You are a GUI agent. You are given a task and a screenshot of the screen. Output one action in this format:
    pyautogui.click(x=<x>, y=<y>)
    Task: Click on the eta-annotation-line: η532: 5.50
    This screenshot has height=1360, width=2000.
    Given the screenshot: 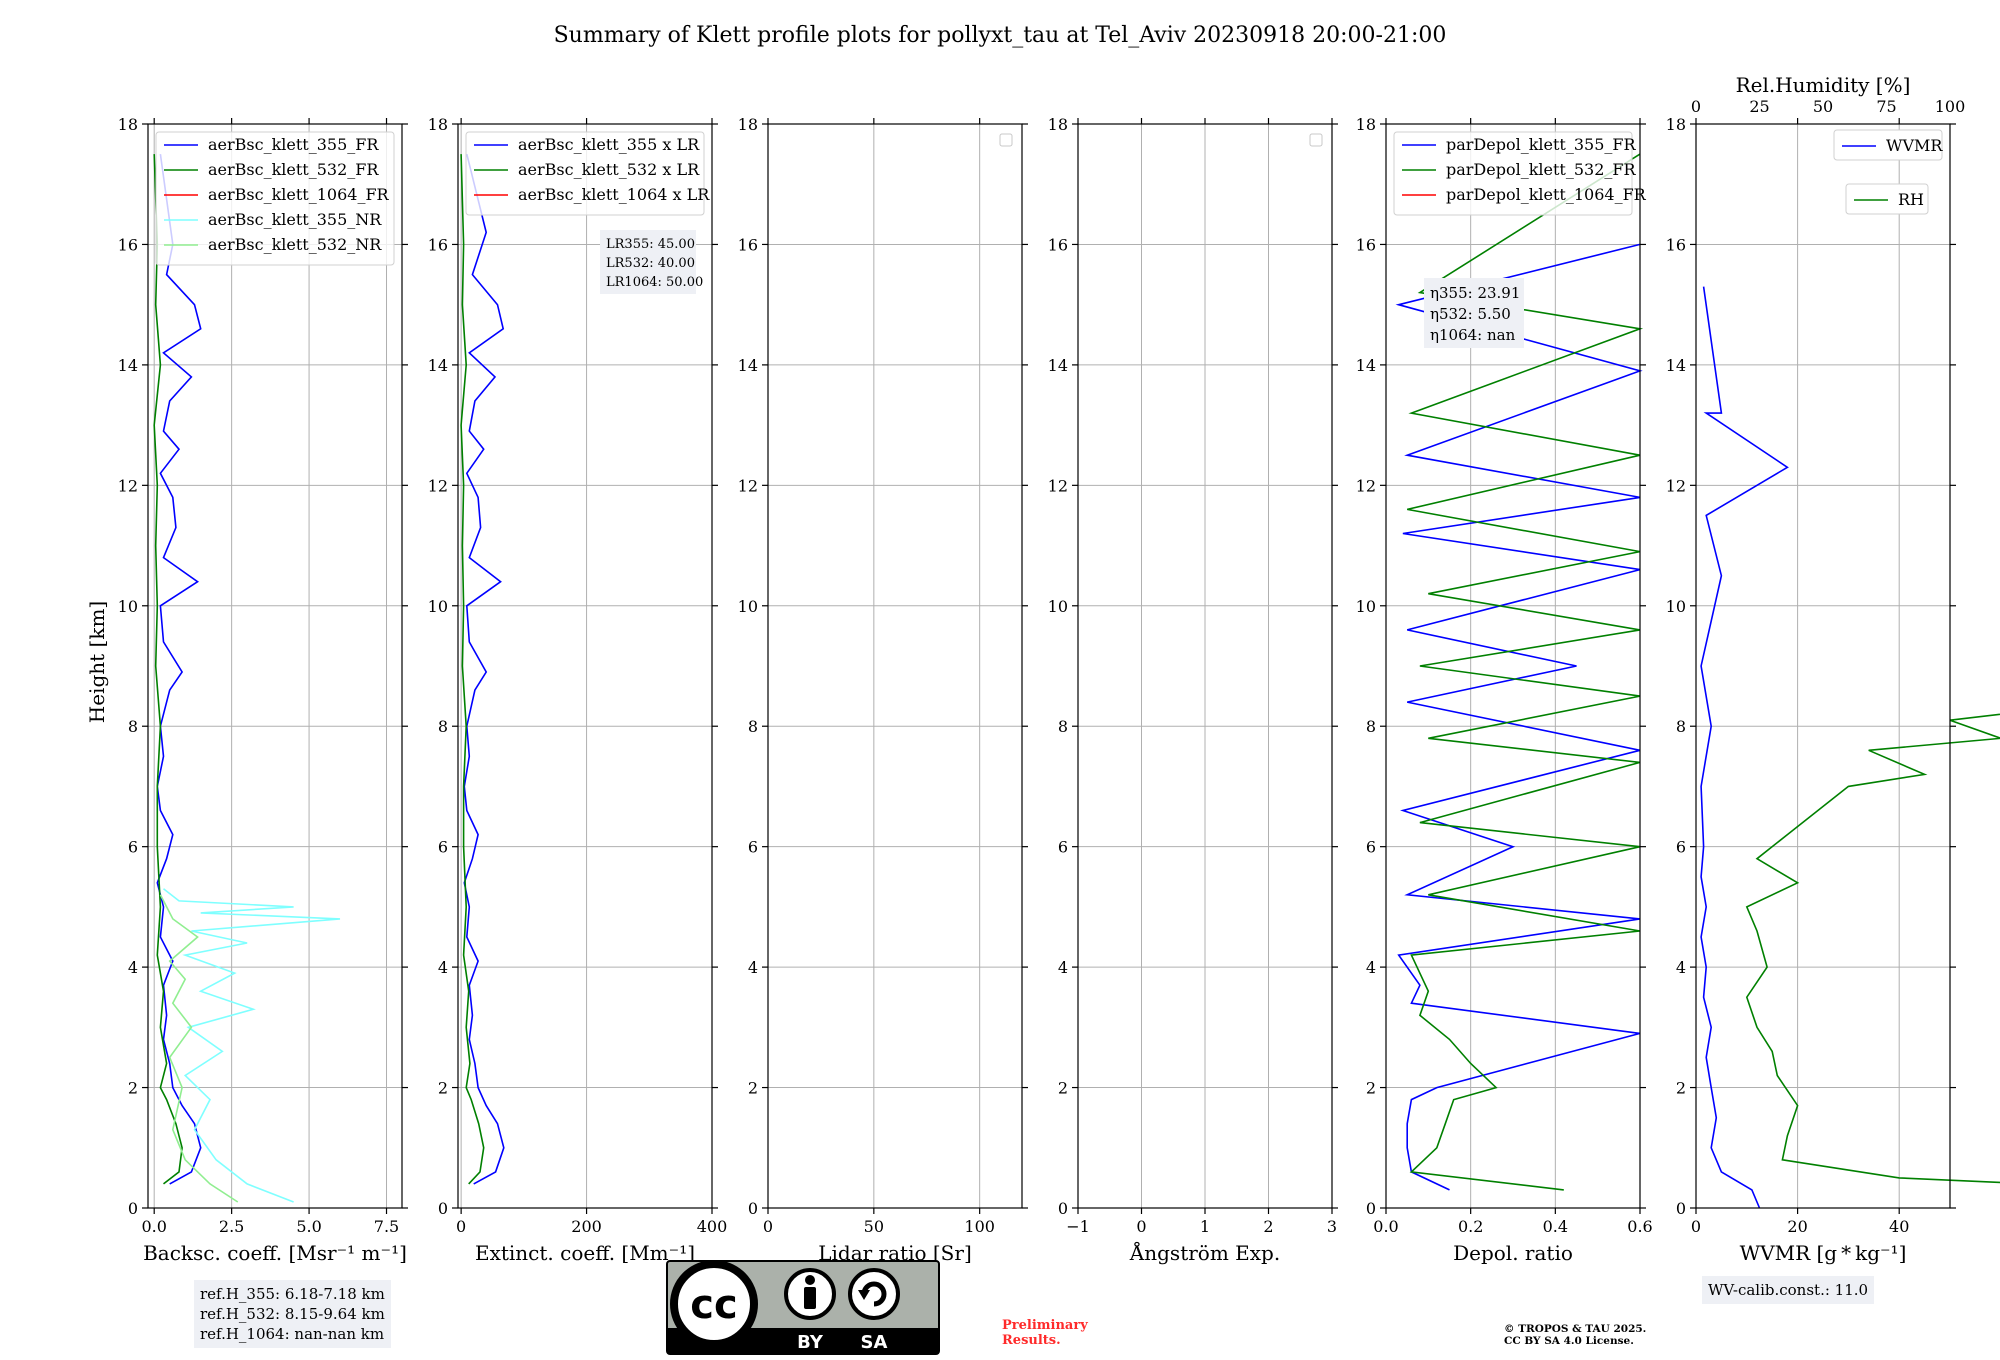 What is the action you would take?
    pyautogui.click(x=1470, y=314)
    